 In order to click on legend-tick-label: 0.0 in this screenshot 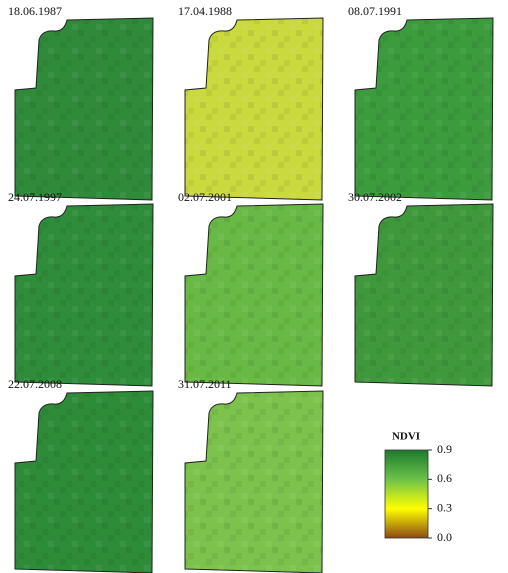, I will do `click(444, 537)`.